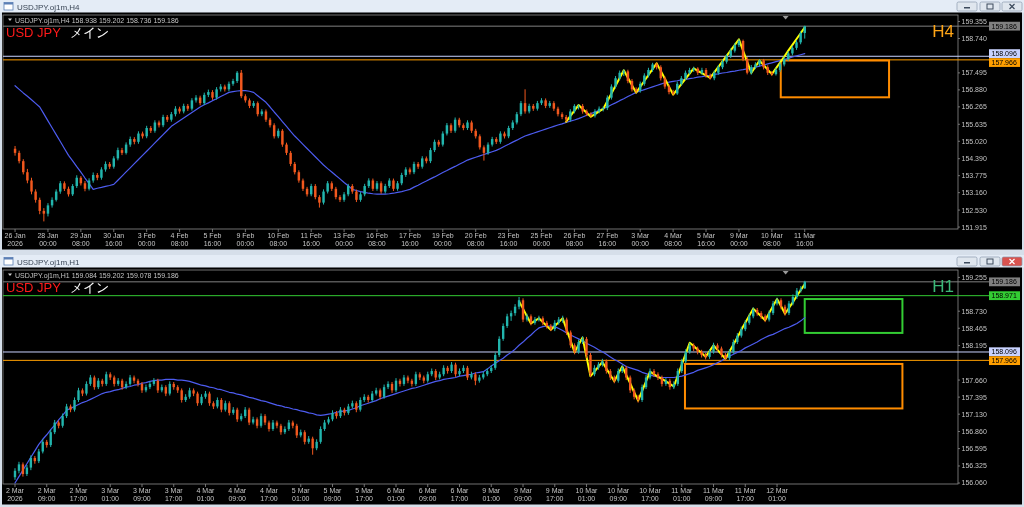  Describe the element at coordinates (943, 286) in the screenshot. I see `text: H1` at that location.